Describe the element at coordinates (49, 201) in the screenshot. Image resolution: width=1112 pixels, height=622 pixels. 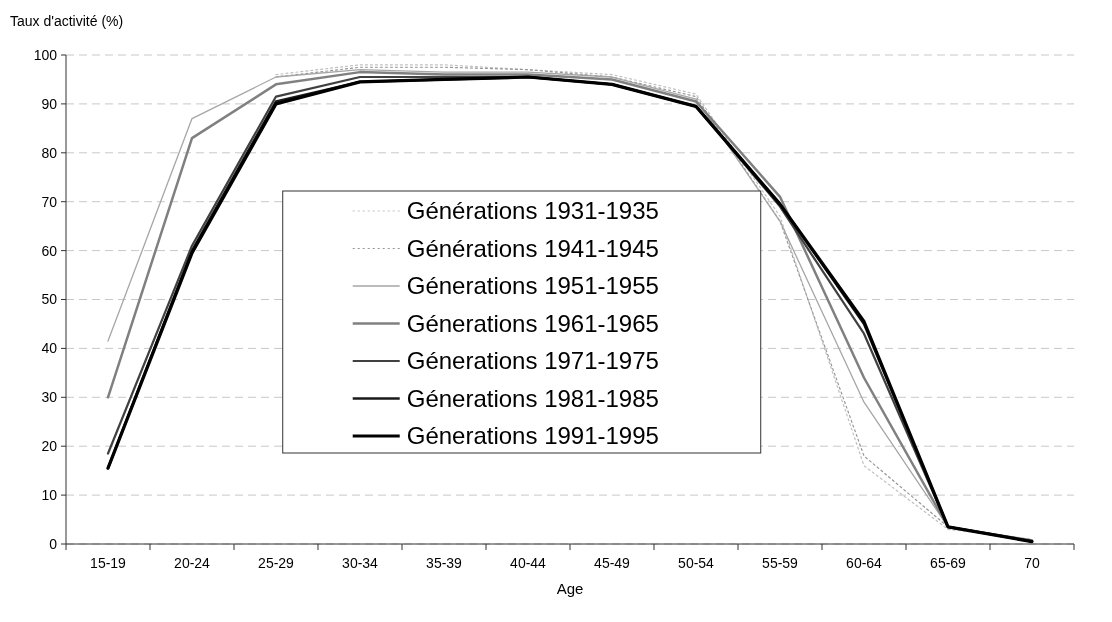
I see `y-tick-label: 70` at that location.